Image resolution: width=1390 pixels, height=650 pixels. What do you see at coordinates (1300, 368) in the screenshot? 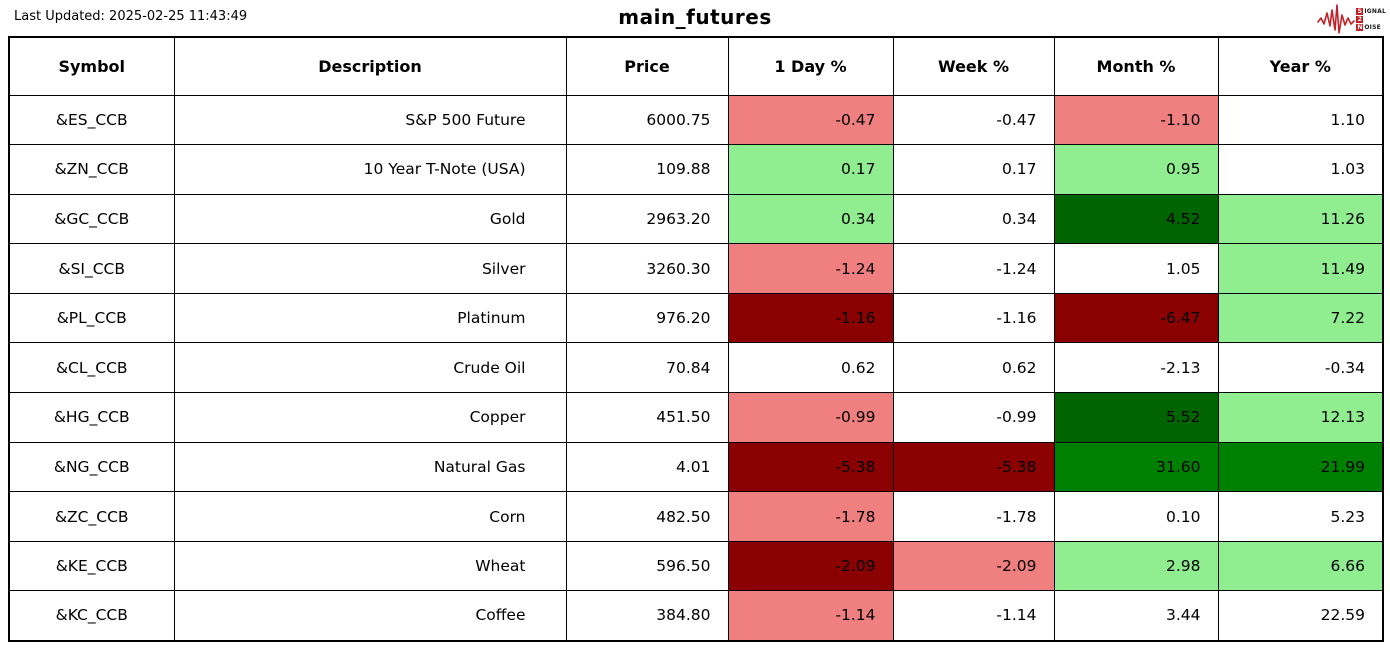
I see `year-pct-cell: -0.34` at bounding box center [1300, 368].